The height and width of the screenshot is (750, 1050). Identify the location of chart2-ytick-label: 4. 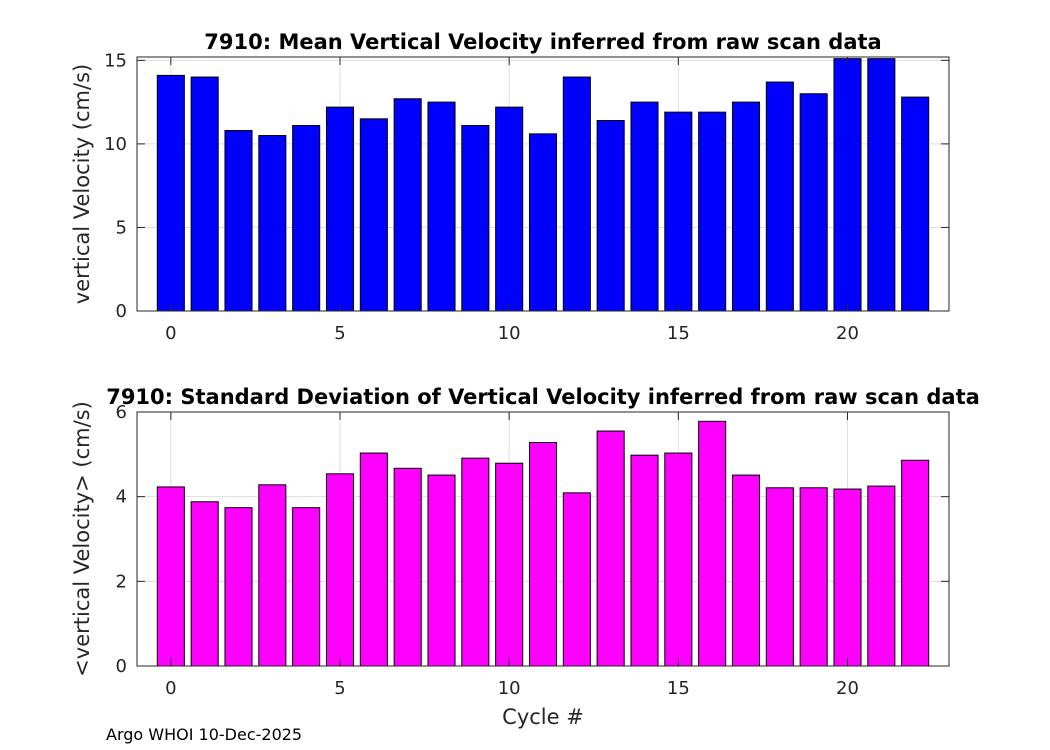
(121, 497).